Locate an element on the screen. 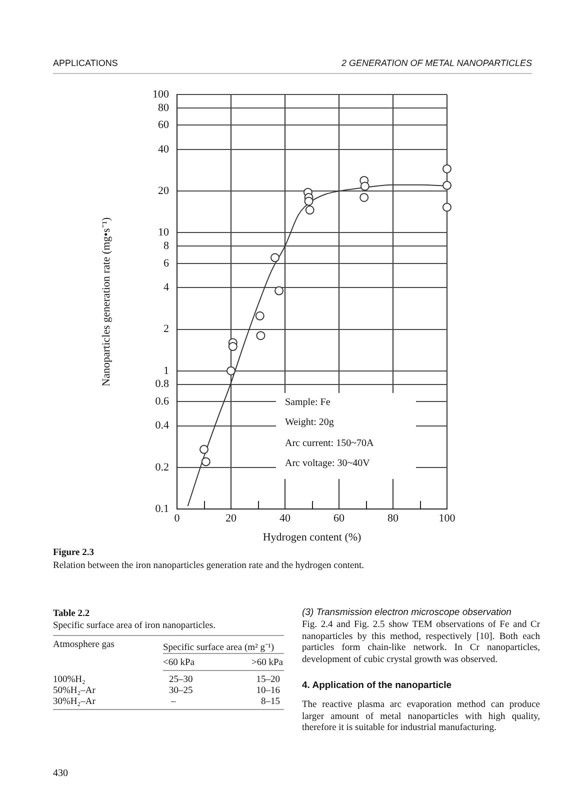 This screenshot has width=586, height=800. text: 30–25 is located at coordinates (181, 691).